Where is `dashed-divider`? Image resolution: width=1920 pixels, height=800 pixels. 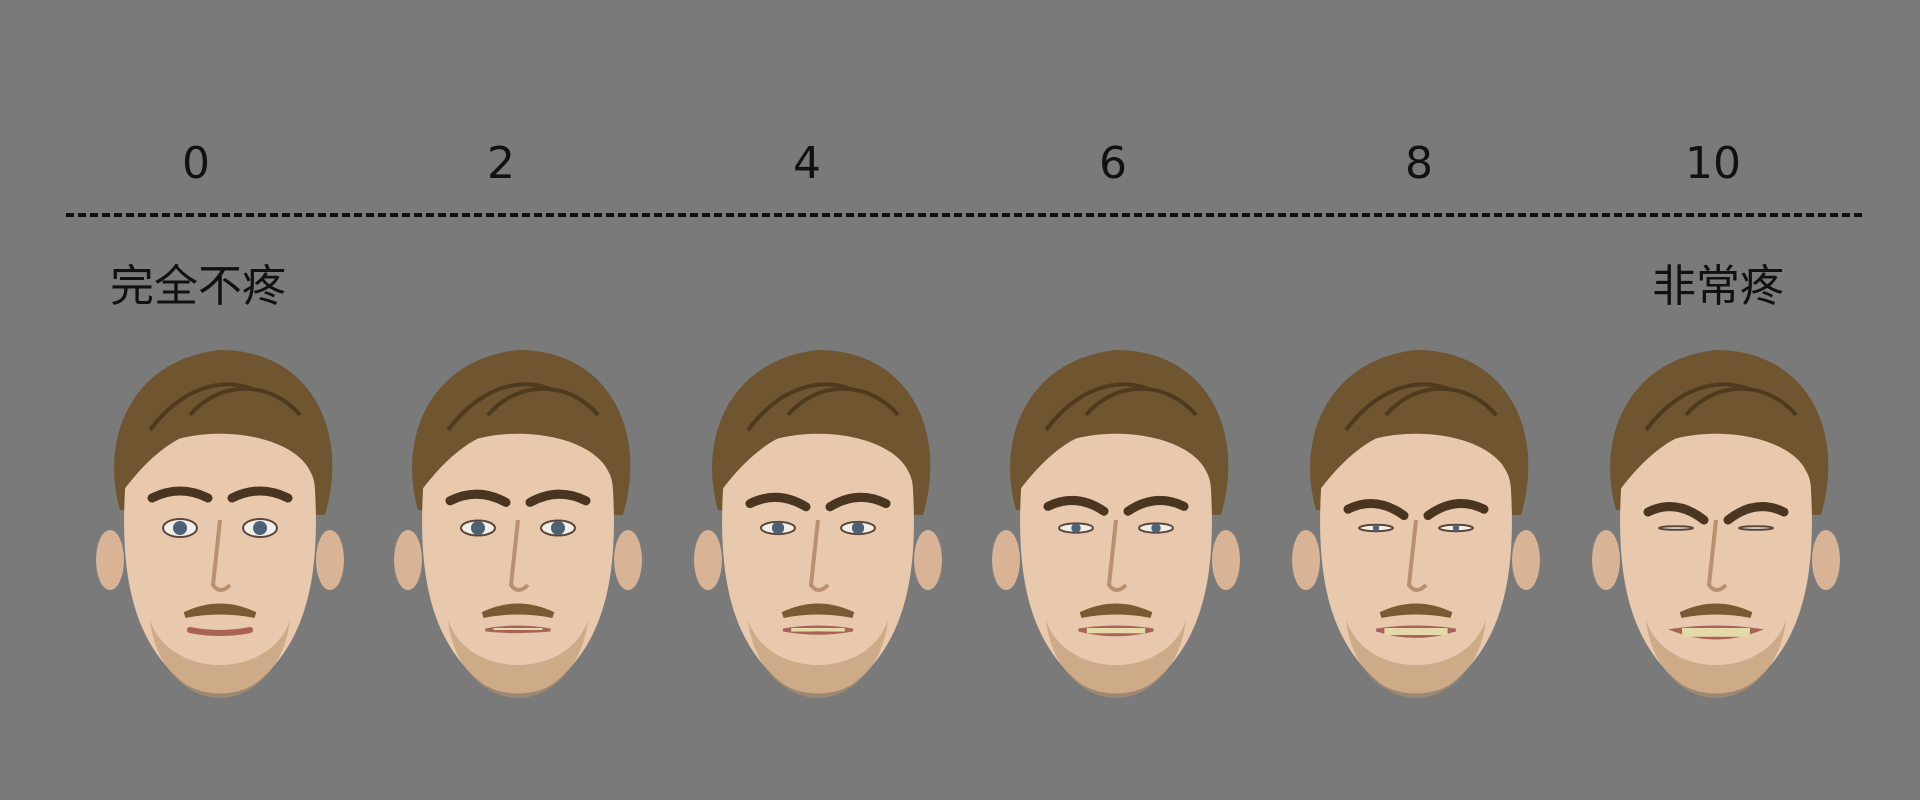 dashed-divider is located at coordinates (964, 215).